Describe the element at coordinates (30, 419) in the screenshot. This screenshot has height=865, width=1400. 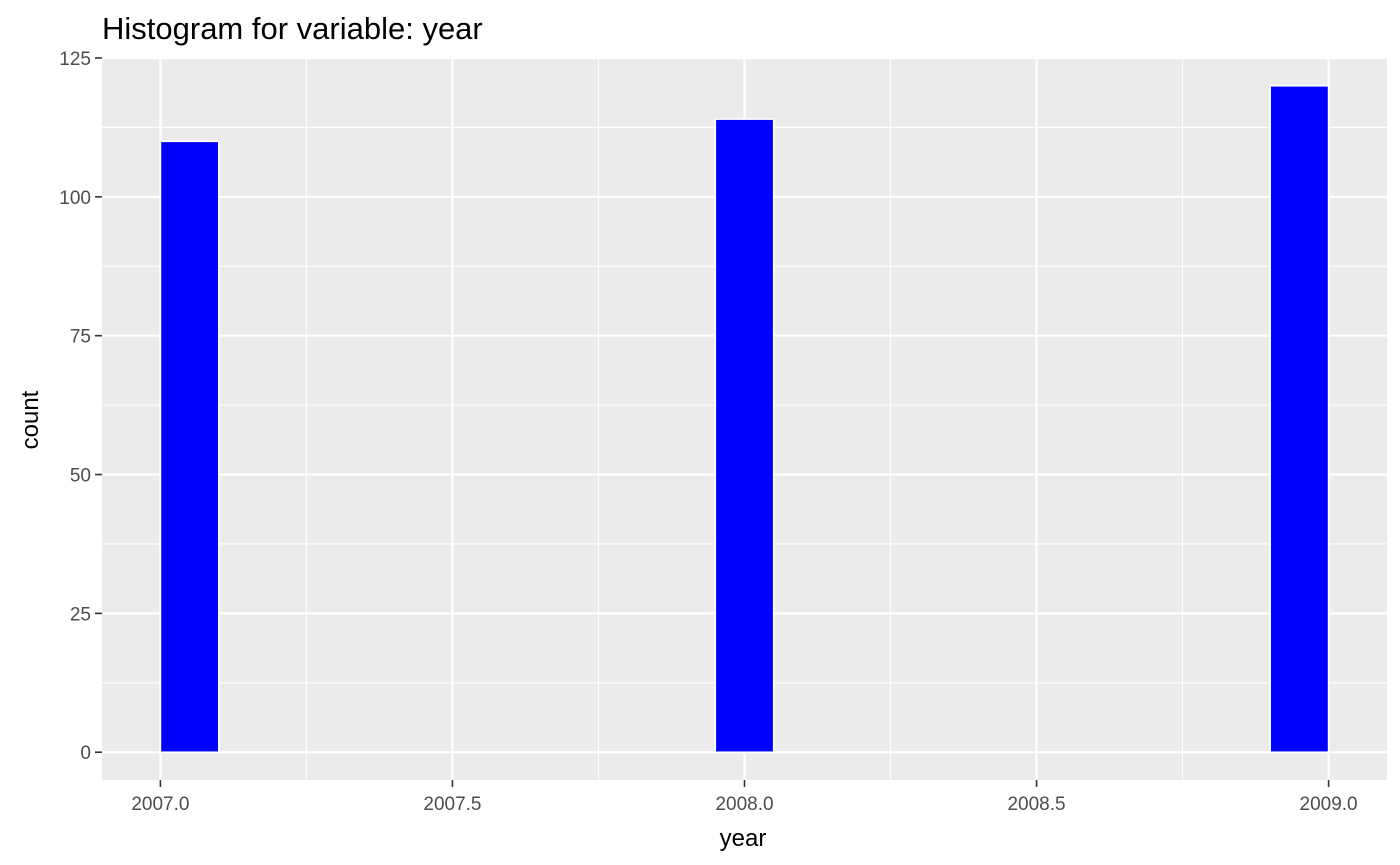
I see `y-axis-title: count` at that location.